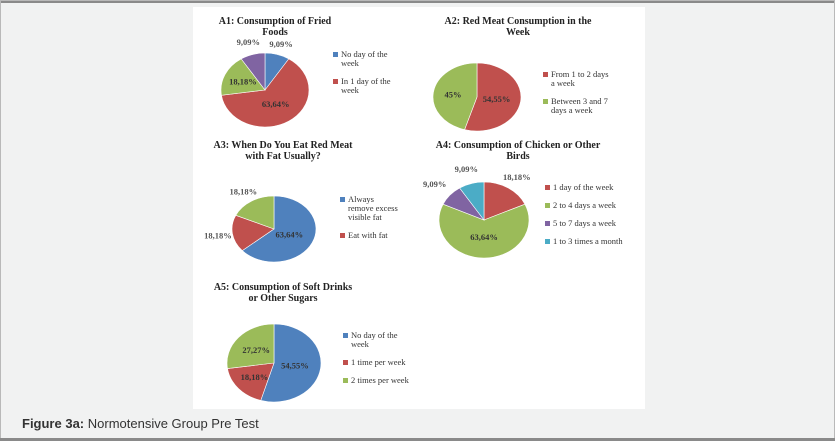 This screenshot has width=835, height=441. I want to click on legend-item: Always remove excess visible fat, so click(370, 208).